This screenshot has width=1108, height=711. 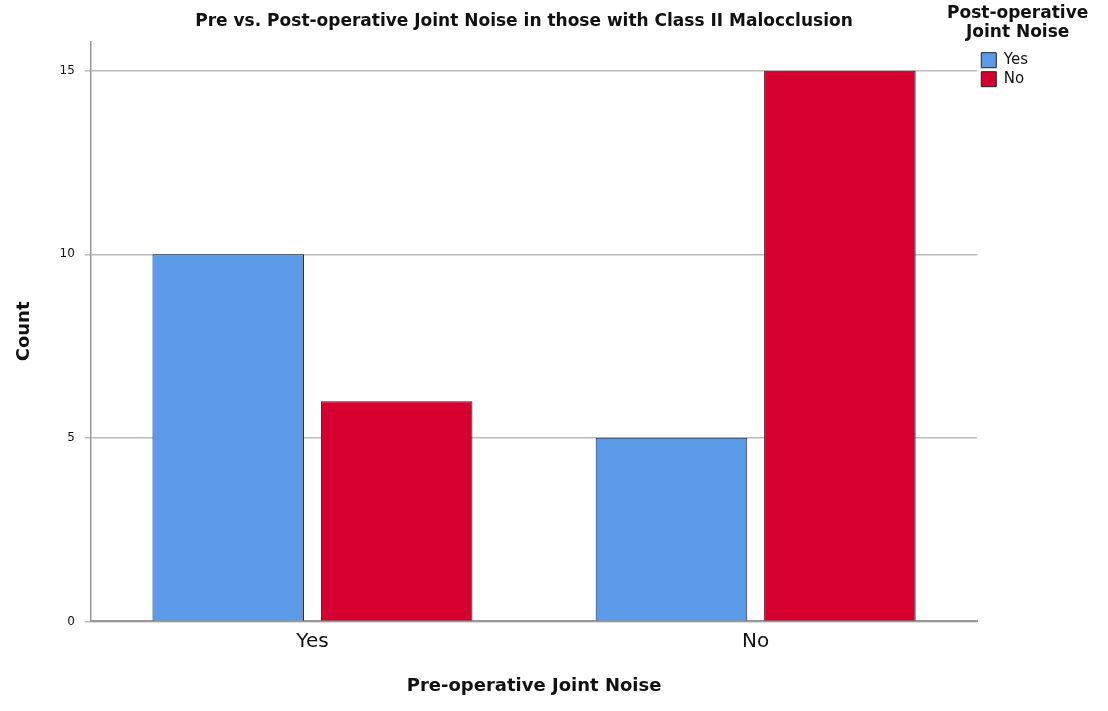 I want to click on legend-label: No, so click(x=1014, y=78).